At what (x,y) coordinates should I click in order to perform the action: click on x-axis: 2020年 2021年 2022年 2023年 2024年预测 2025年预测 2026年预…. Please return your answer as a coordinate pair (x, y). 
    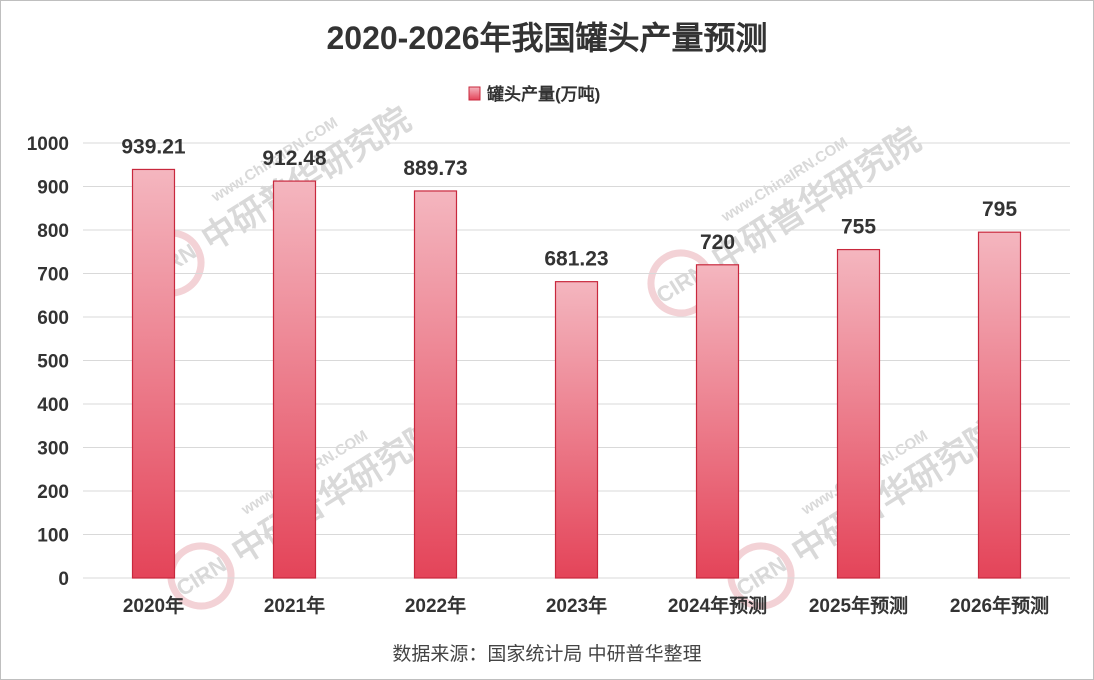
    Looking at the image, I should click on (586, 605).